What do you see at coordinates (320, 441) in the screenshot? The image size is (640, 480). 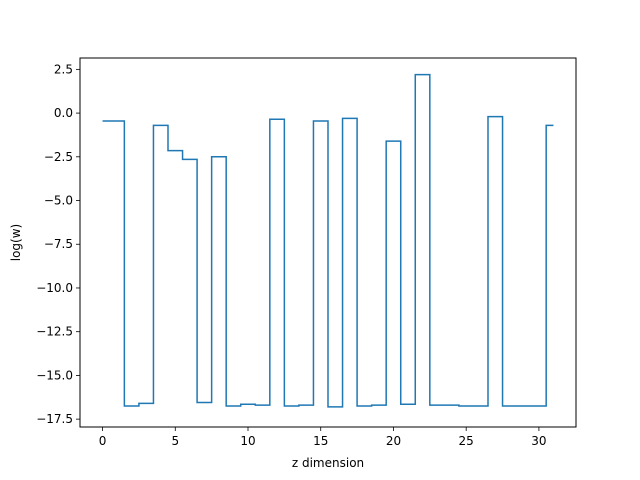 I see `x-tick-label: 15` at bounding box center [320, 441].